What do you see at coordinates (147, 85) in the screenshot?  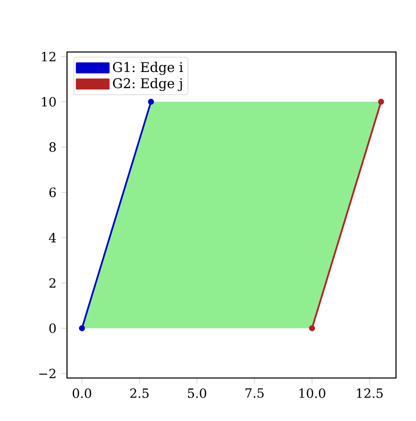 I see `legend-label: G2: Edge j` at bounding box center [147, 85].